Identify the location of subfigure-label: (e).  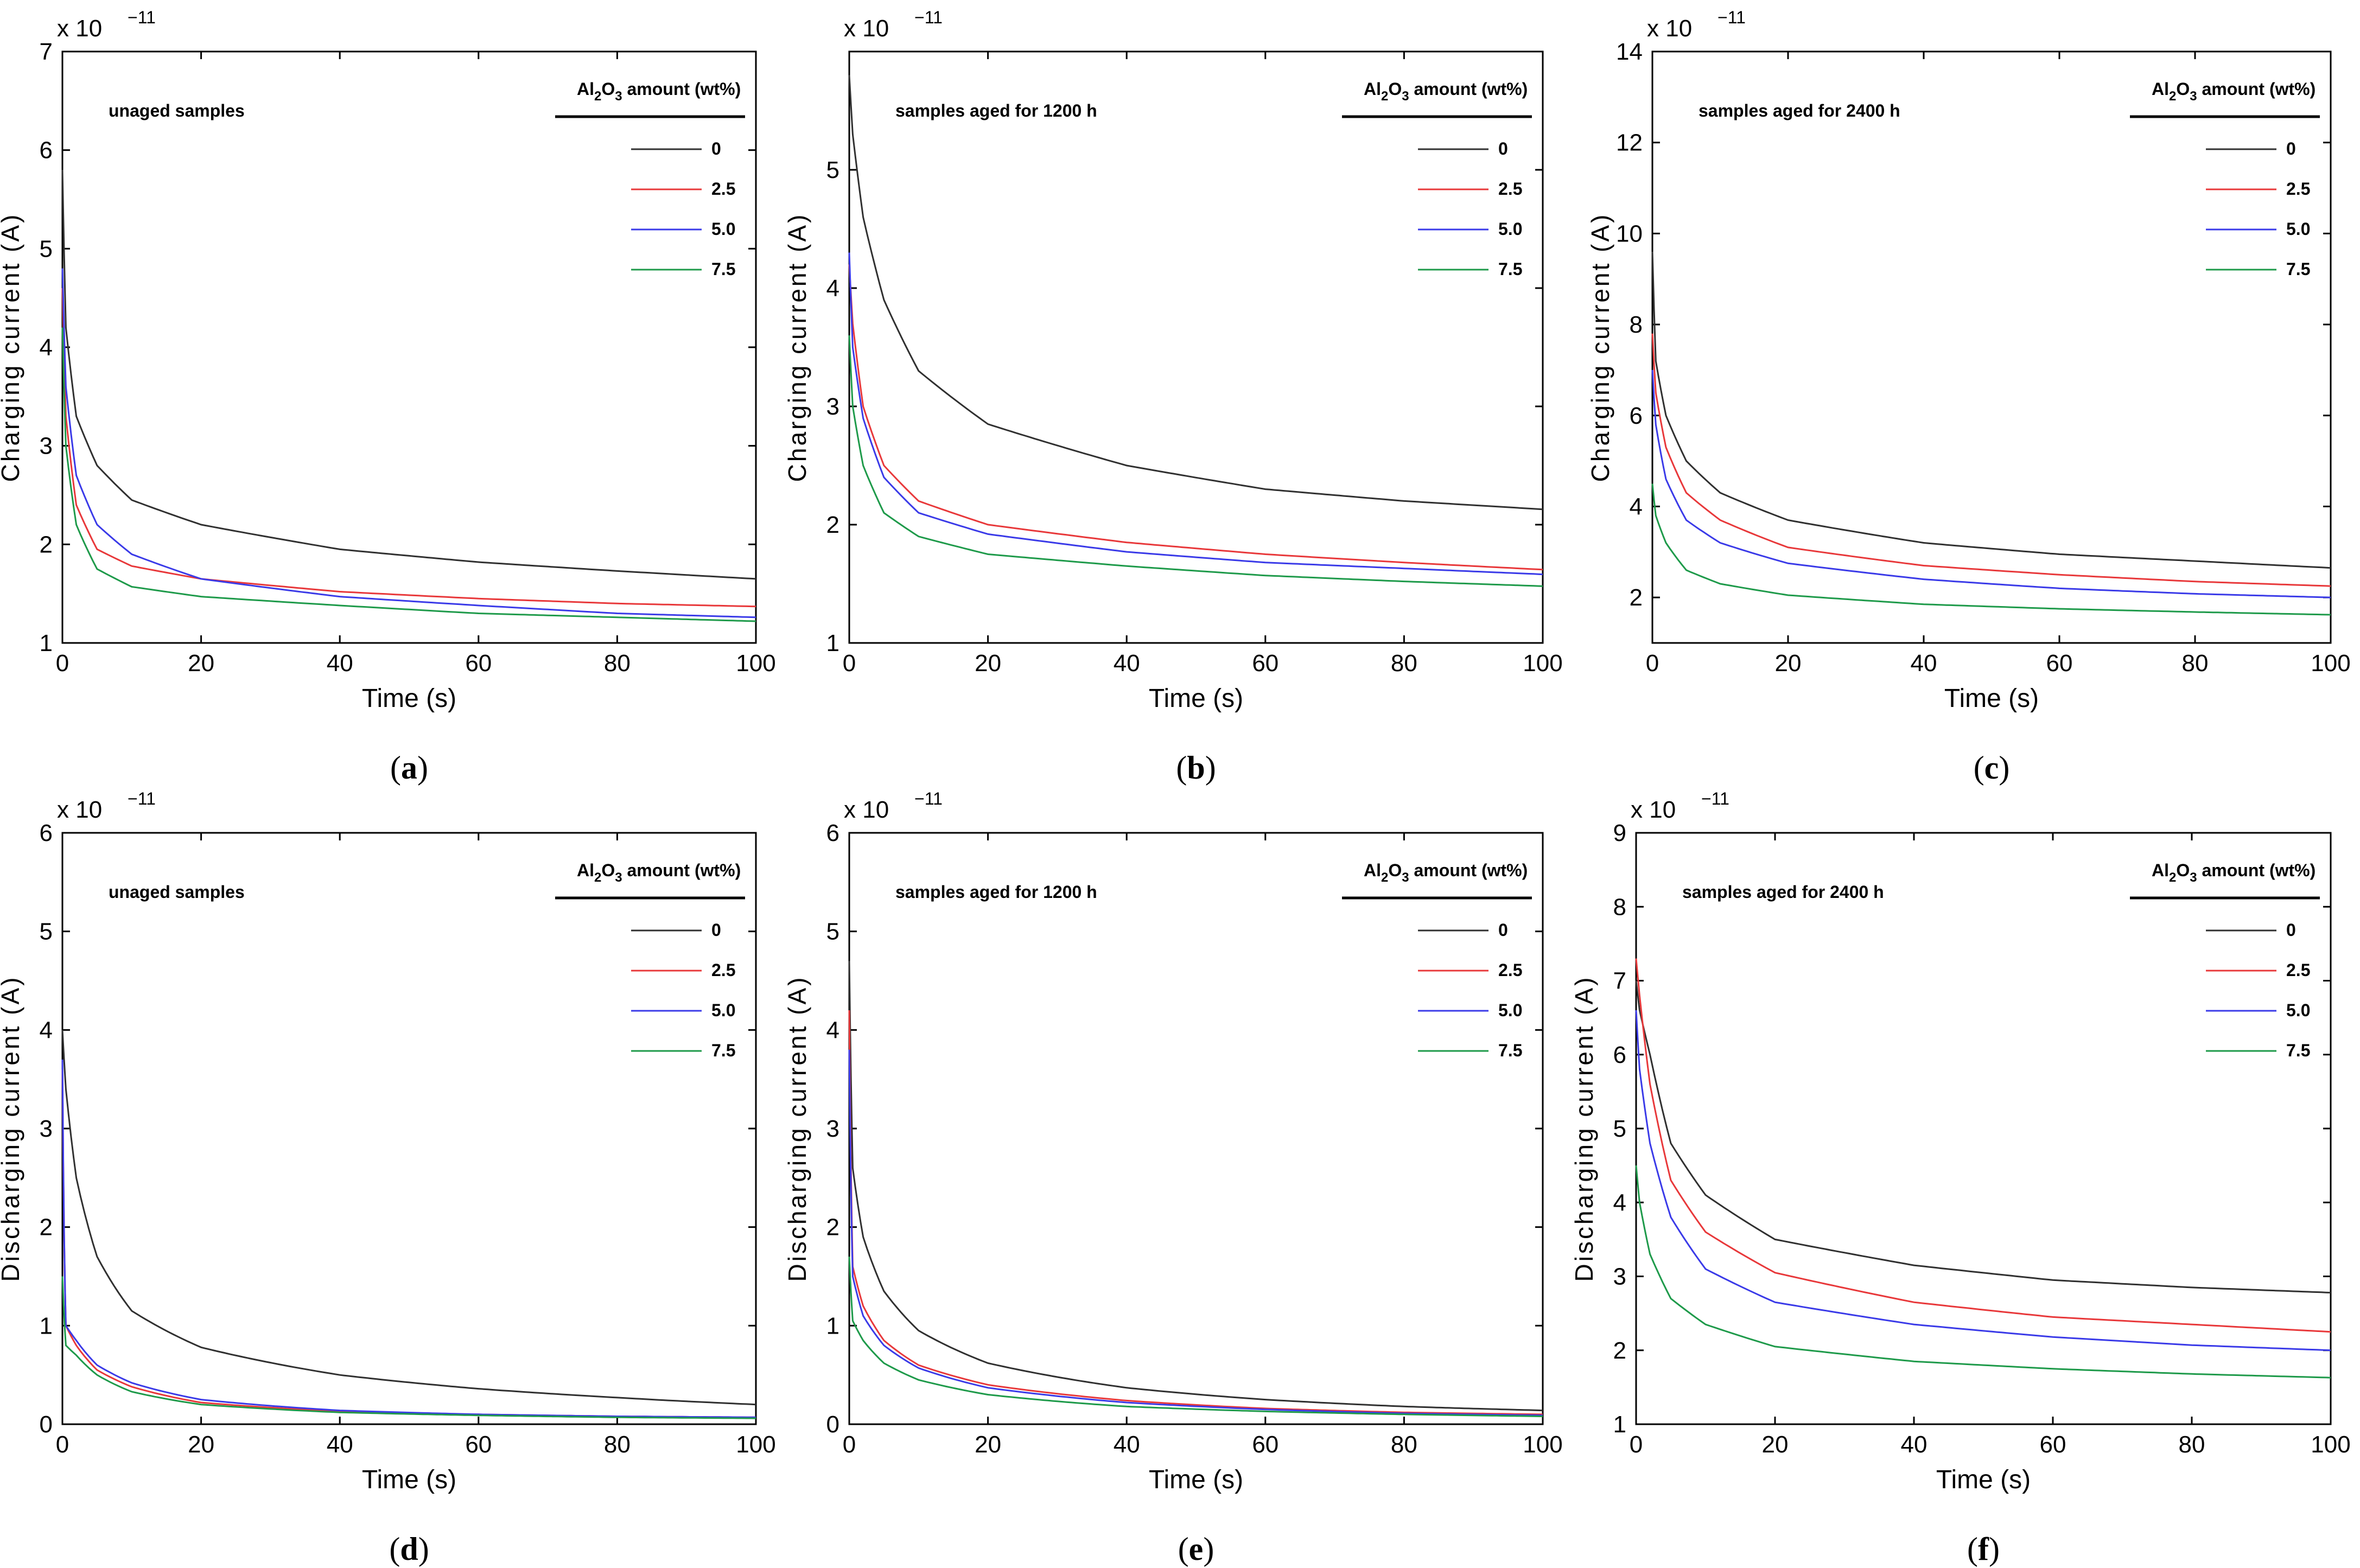
(1196, 1549).